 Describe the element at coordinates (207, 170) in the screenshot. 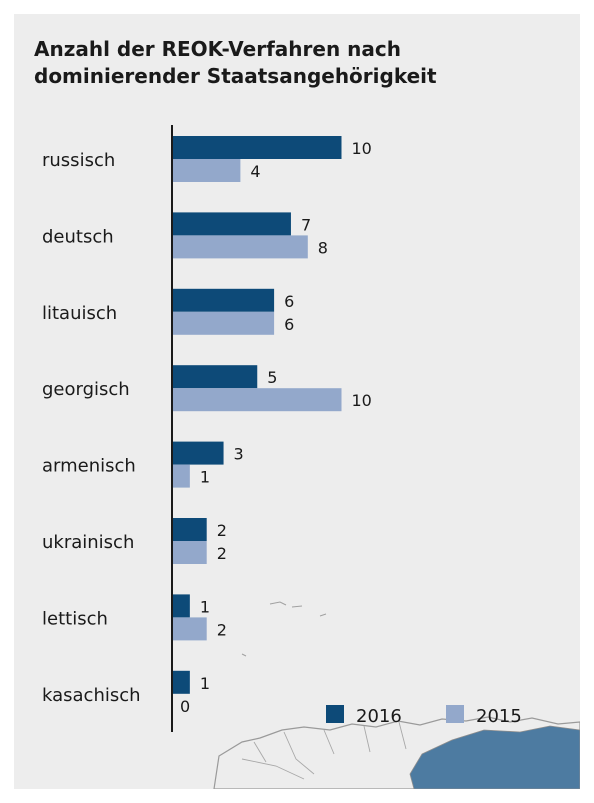

I see `bar-russisch-2015` at that location.